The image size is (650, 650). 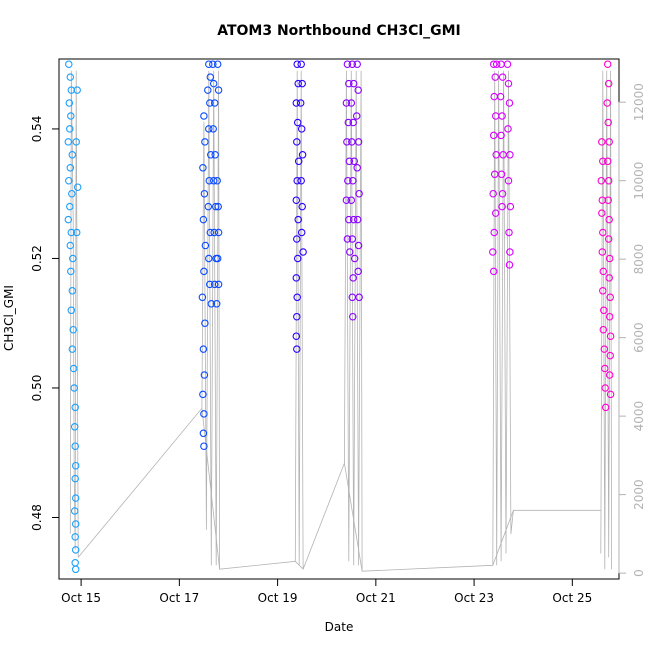 What do you see at coordinates (37, 388) in the screenshot?
I see `y-tick-label: 0.50` at bounding box center [37, 388].